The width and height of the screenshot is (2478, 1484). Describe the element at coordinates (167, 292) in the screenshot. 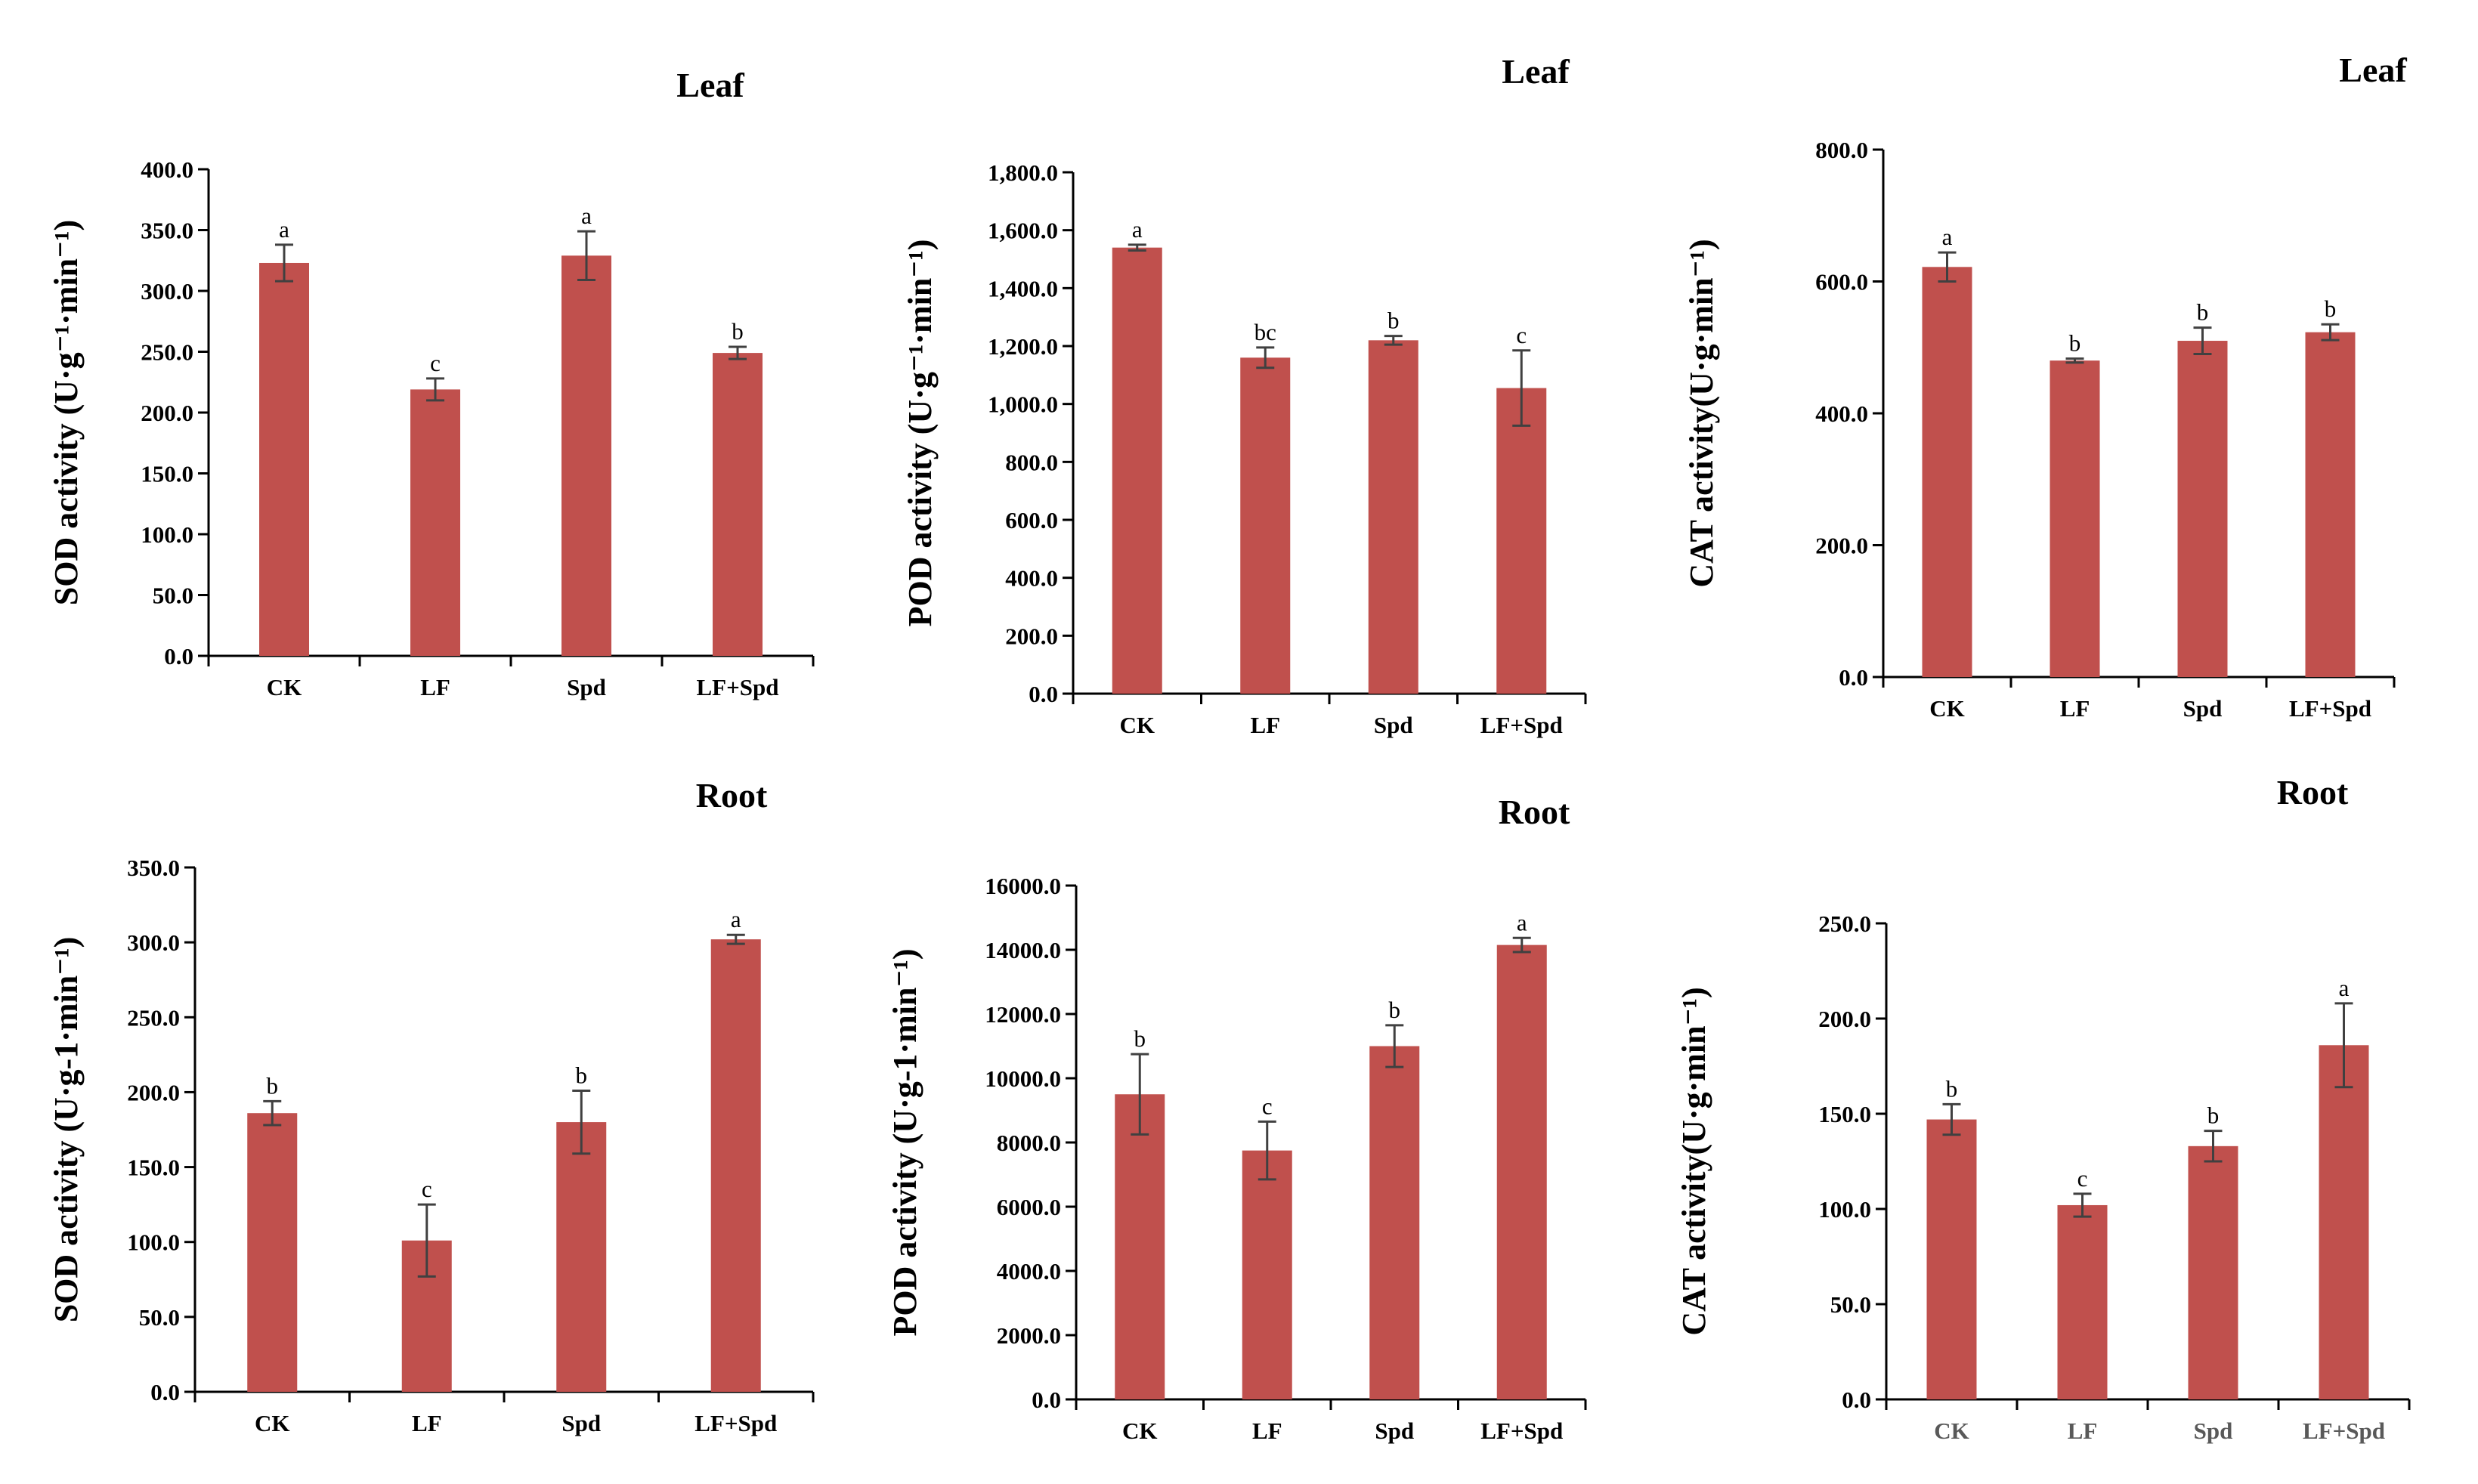

I see `y-tick-label: 300.0` at that location.